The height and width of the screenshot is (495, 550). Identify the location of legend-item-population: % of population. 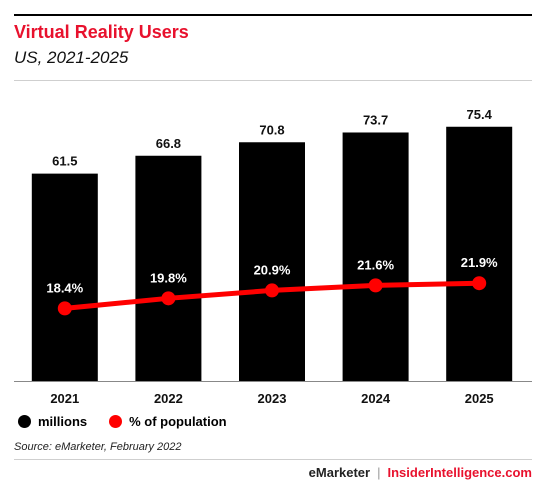
(168, 421).